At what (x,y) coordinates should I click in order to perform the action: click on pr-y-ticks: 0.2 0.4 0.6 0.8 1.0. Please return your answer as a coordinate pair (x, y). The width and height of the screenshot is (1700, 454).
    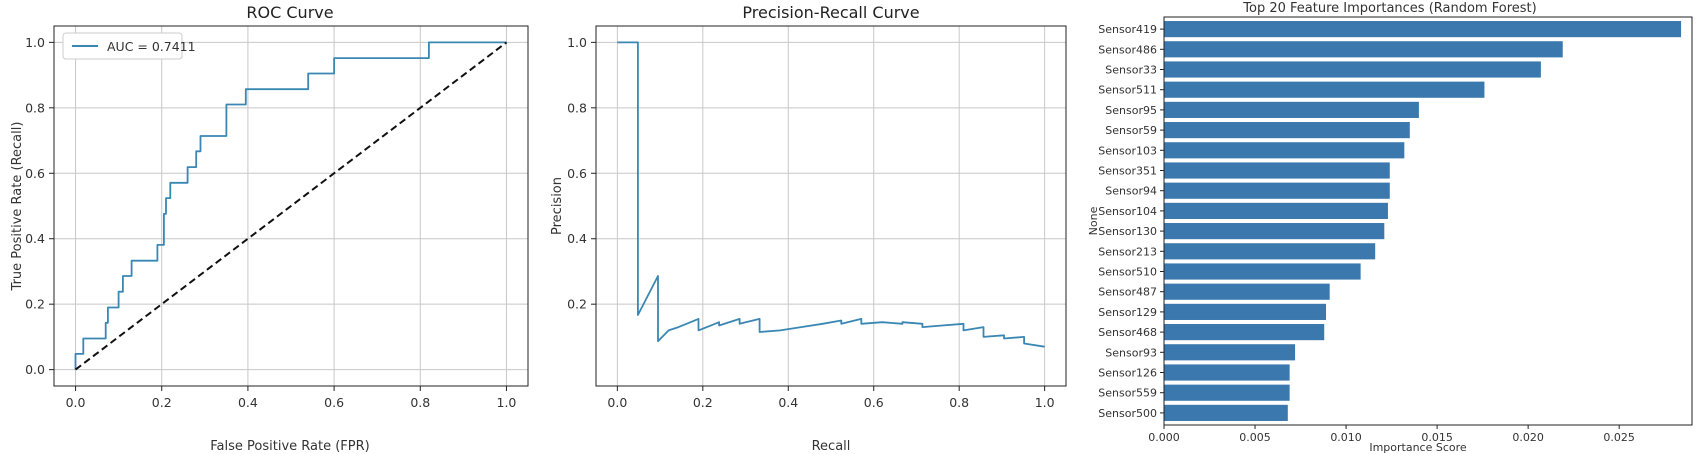
    Looking at the image, I should click on (581, 173).